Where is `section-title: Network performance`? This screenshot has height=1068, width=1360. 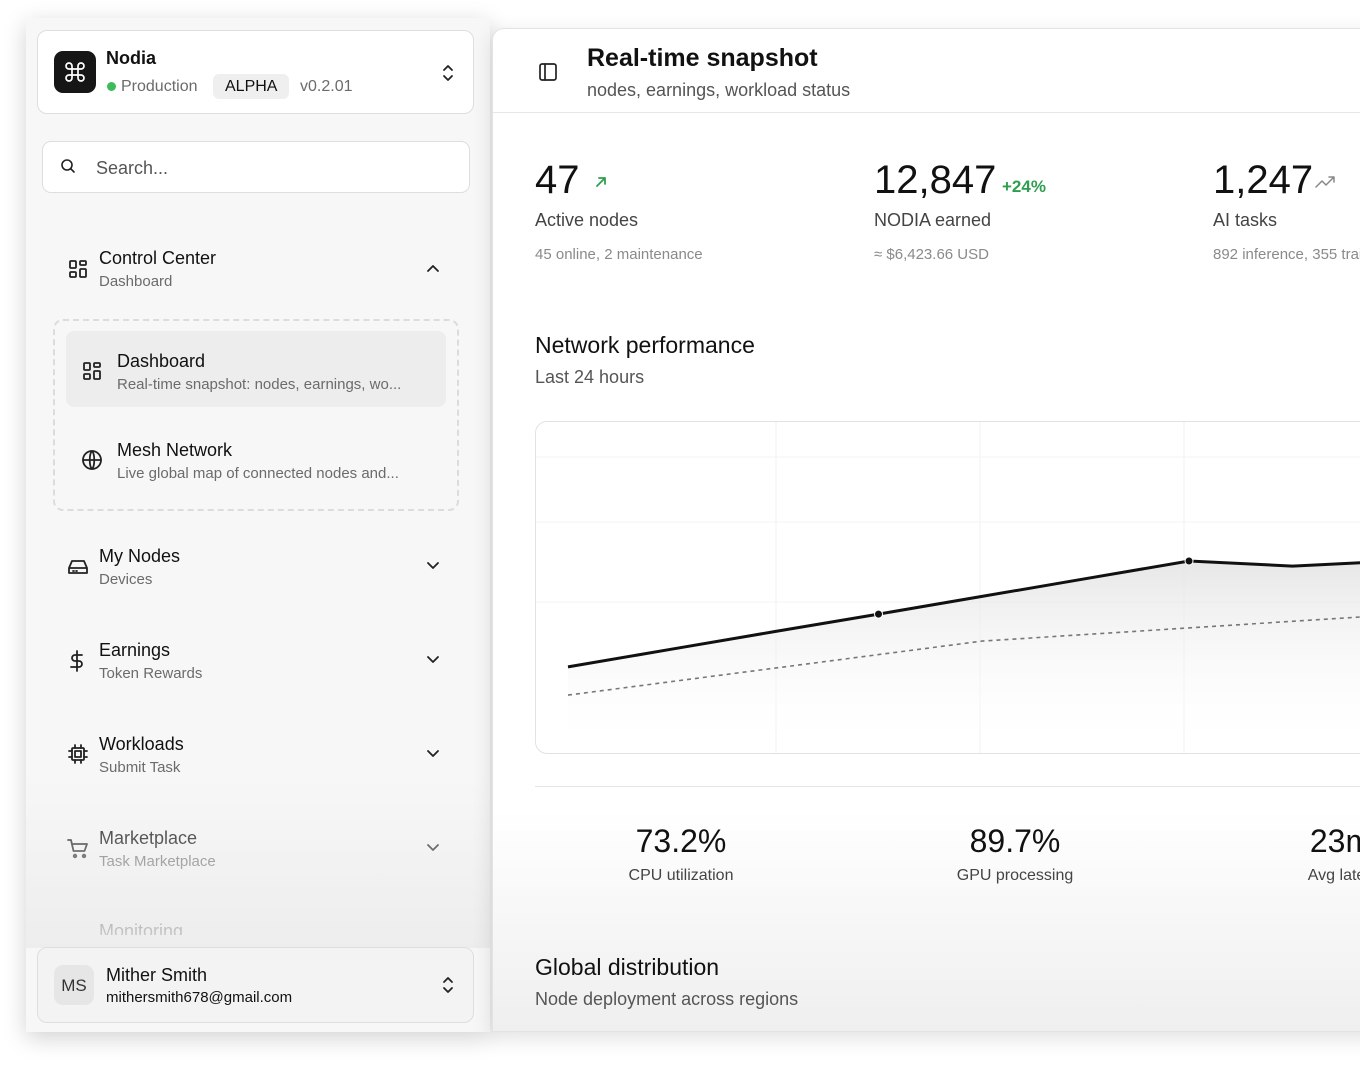 section-title: Network performance is located at coordinates (645, 345).